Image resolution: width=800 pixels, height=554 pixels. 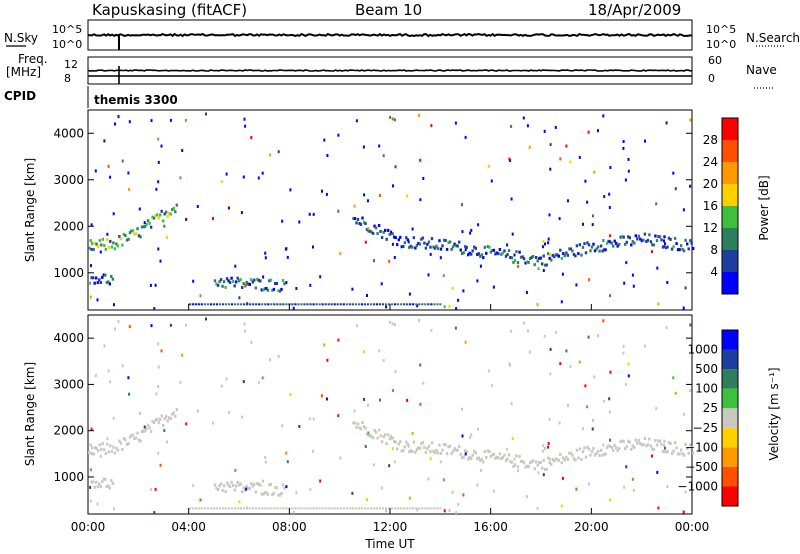 I want to click on velocity-colorbar-tick-label: 25, so click(x=710, y=408).